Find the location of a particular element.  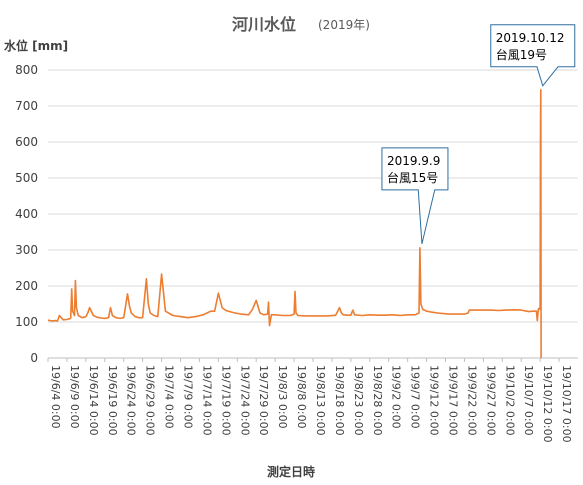

x-tick-label: 19/6/9 0:00 is located at coordinates (74, 397).